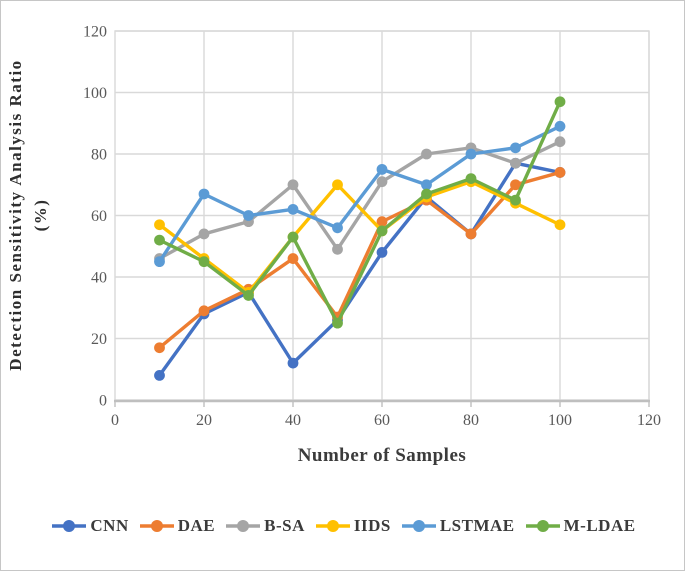  What do you see at coordinates (382, 420) in the screenshot?
I see `x-tick-label: 60` at bounding box center [382, 420].